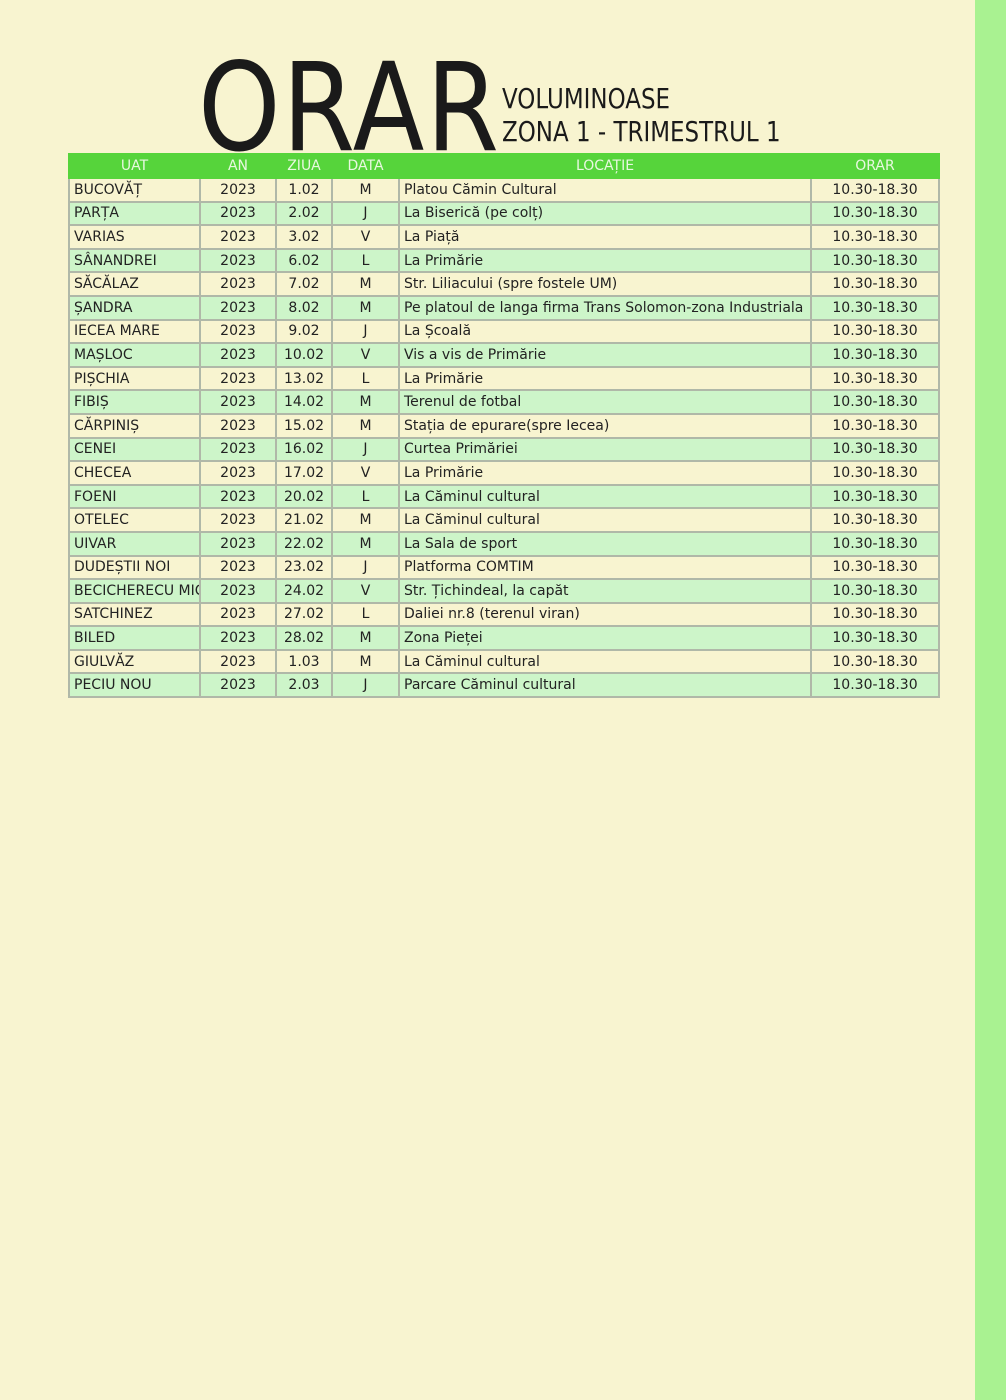 This screenshot has width=1006, height=1400. Describe the element at coordinates (304, 638) in the screenshot. I see `table-cell: 28.02` at that location.